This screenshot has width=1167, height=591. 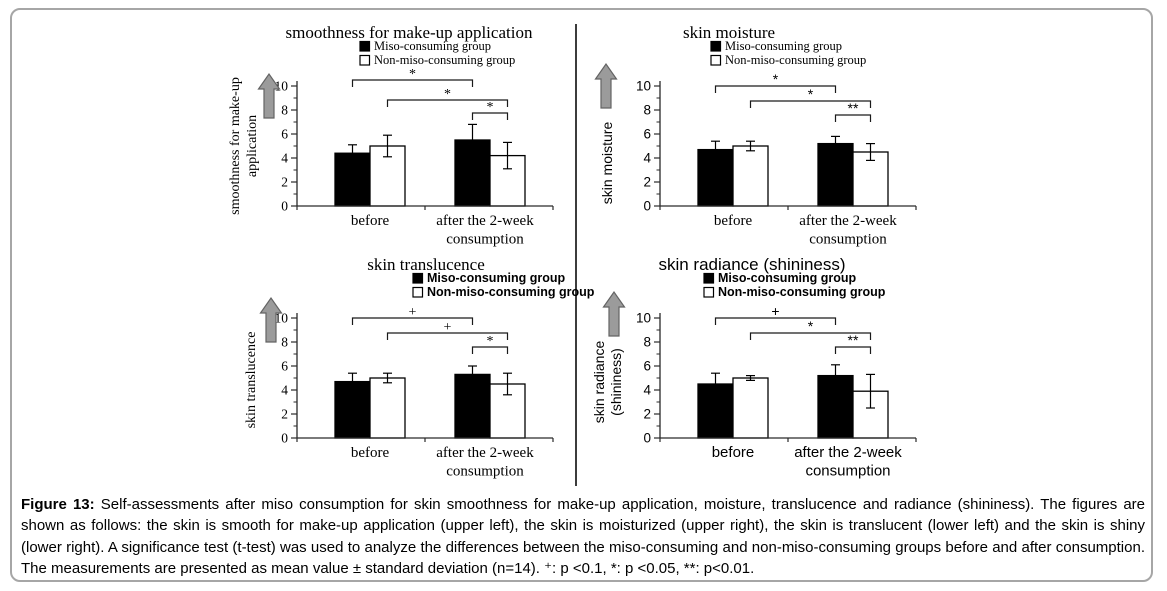 I want to click on vertical-divider, so click(x=576, y=255).